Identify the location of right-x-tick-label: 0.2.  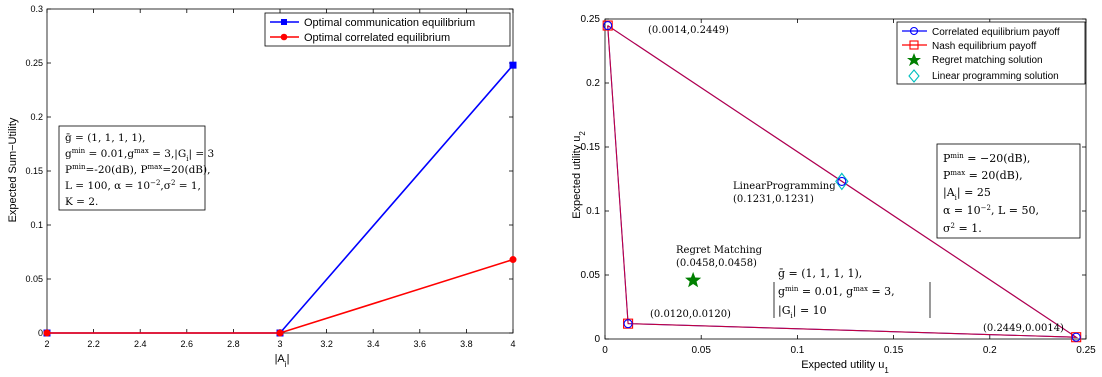
(990, 350).